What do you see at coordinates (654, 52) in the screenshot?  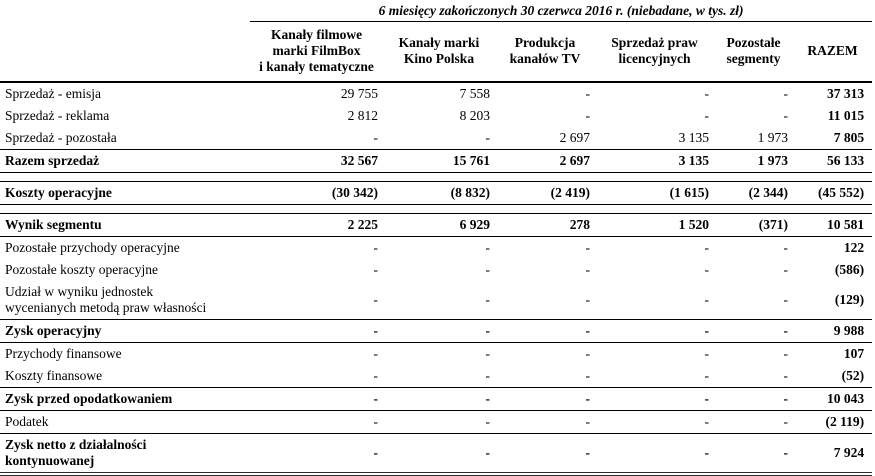 I see `column-header: Sprzedaż praw licencyjnych` at bounding box center [654, 52].